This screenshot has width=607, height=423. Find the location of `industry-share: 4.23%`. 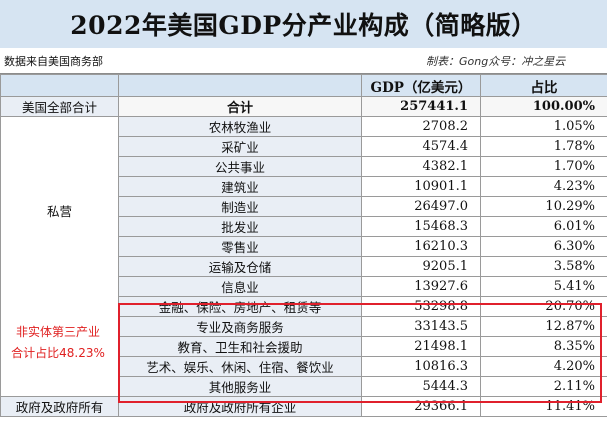

industry-share: 4.23% is located at coordinates (543, 186).